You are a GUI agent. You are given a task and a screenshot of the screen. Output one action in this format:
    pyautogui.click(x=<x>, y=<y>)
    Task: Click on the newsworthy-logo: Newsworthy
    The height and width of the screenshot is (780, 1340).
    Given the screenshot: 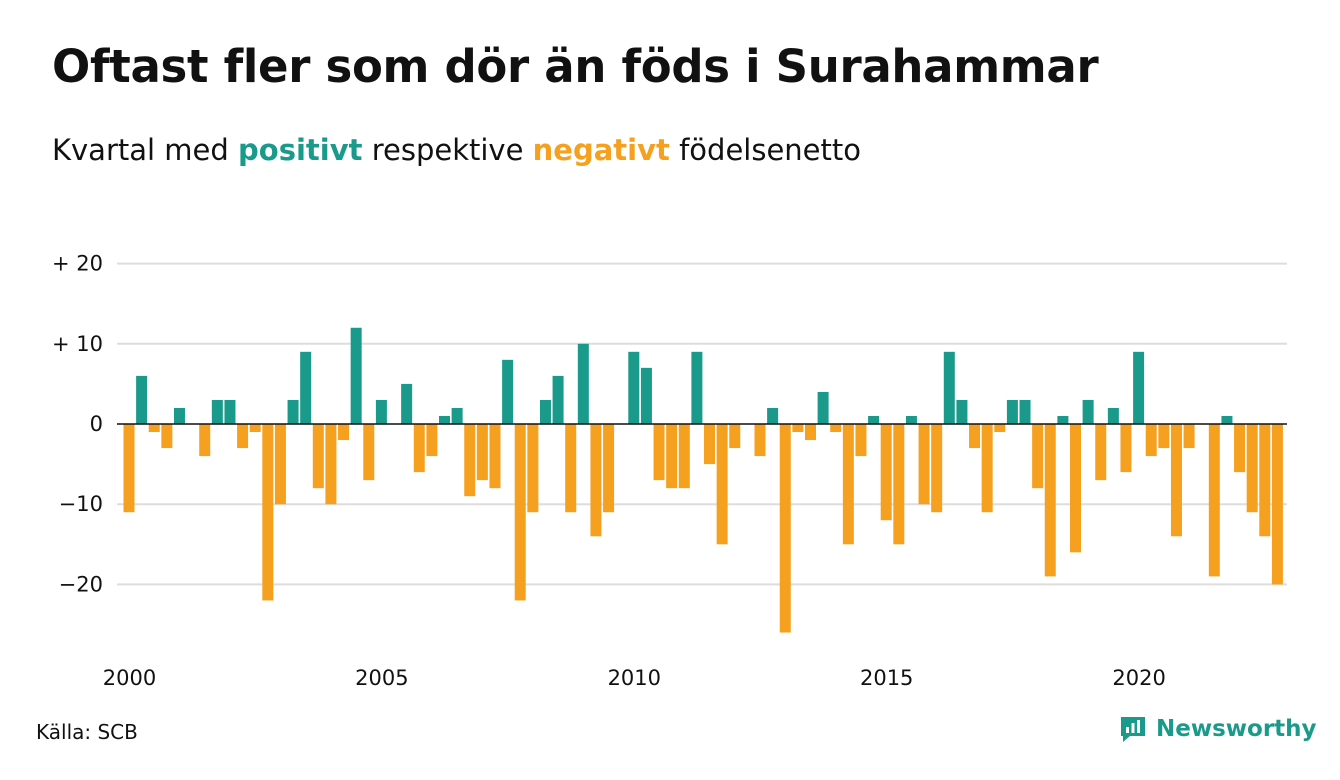 What is the action you would take?
    pyautogui.click(x=1217, y=729)
    